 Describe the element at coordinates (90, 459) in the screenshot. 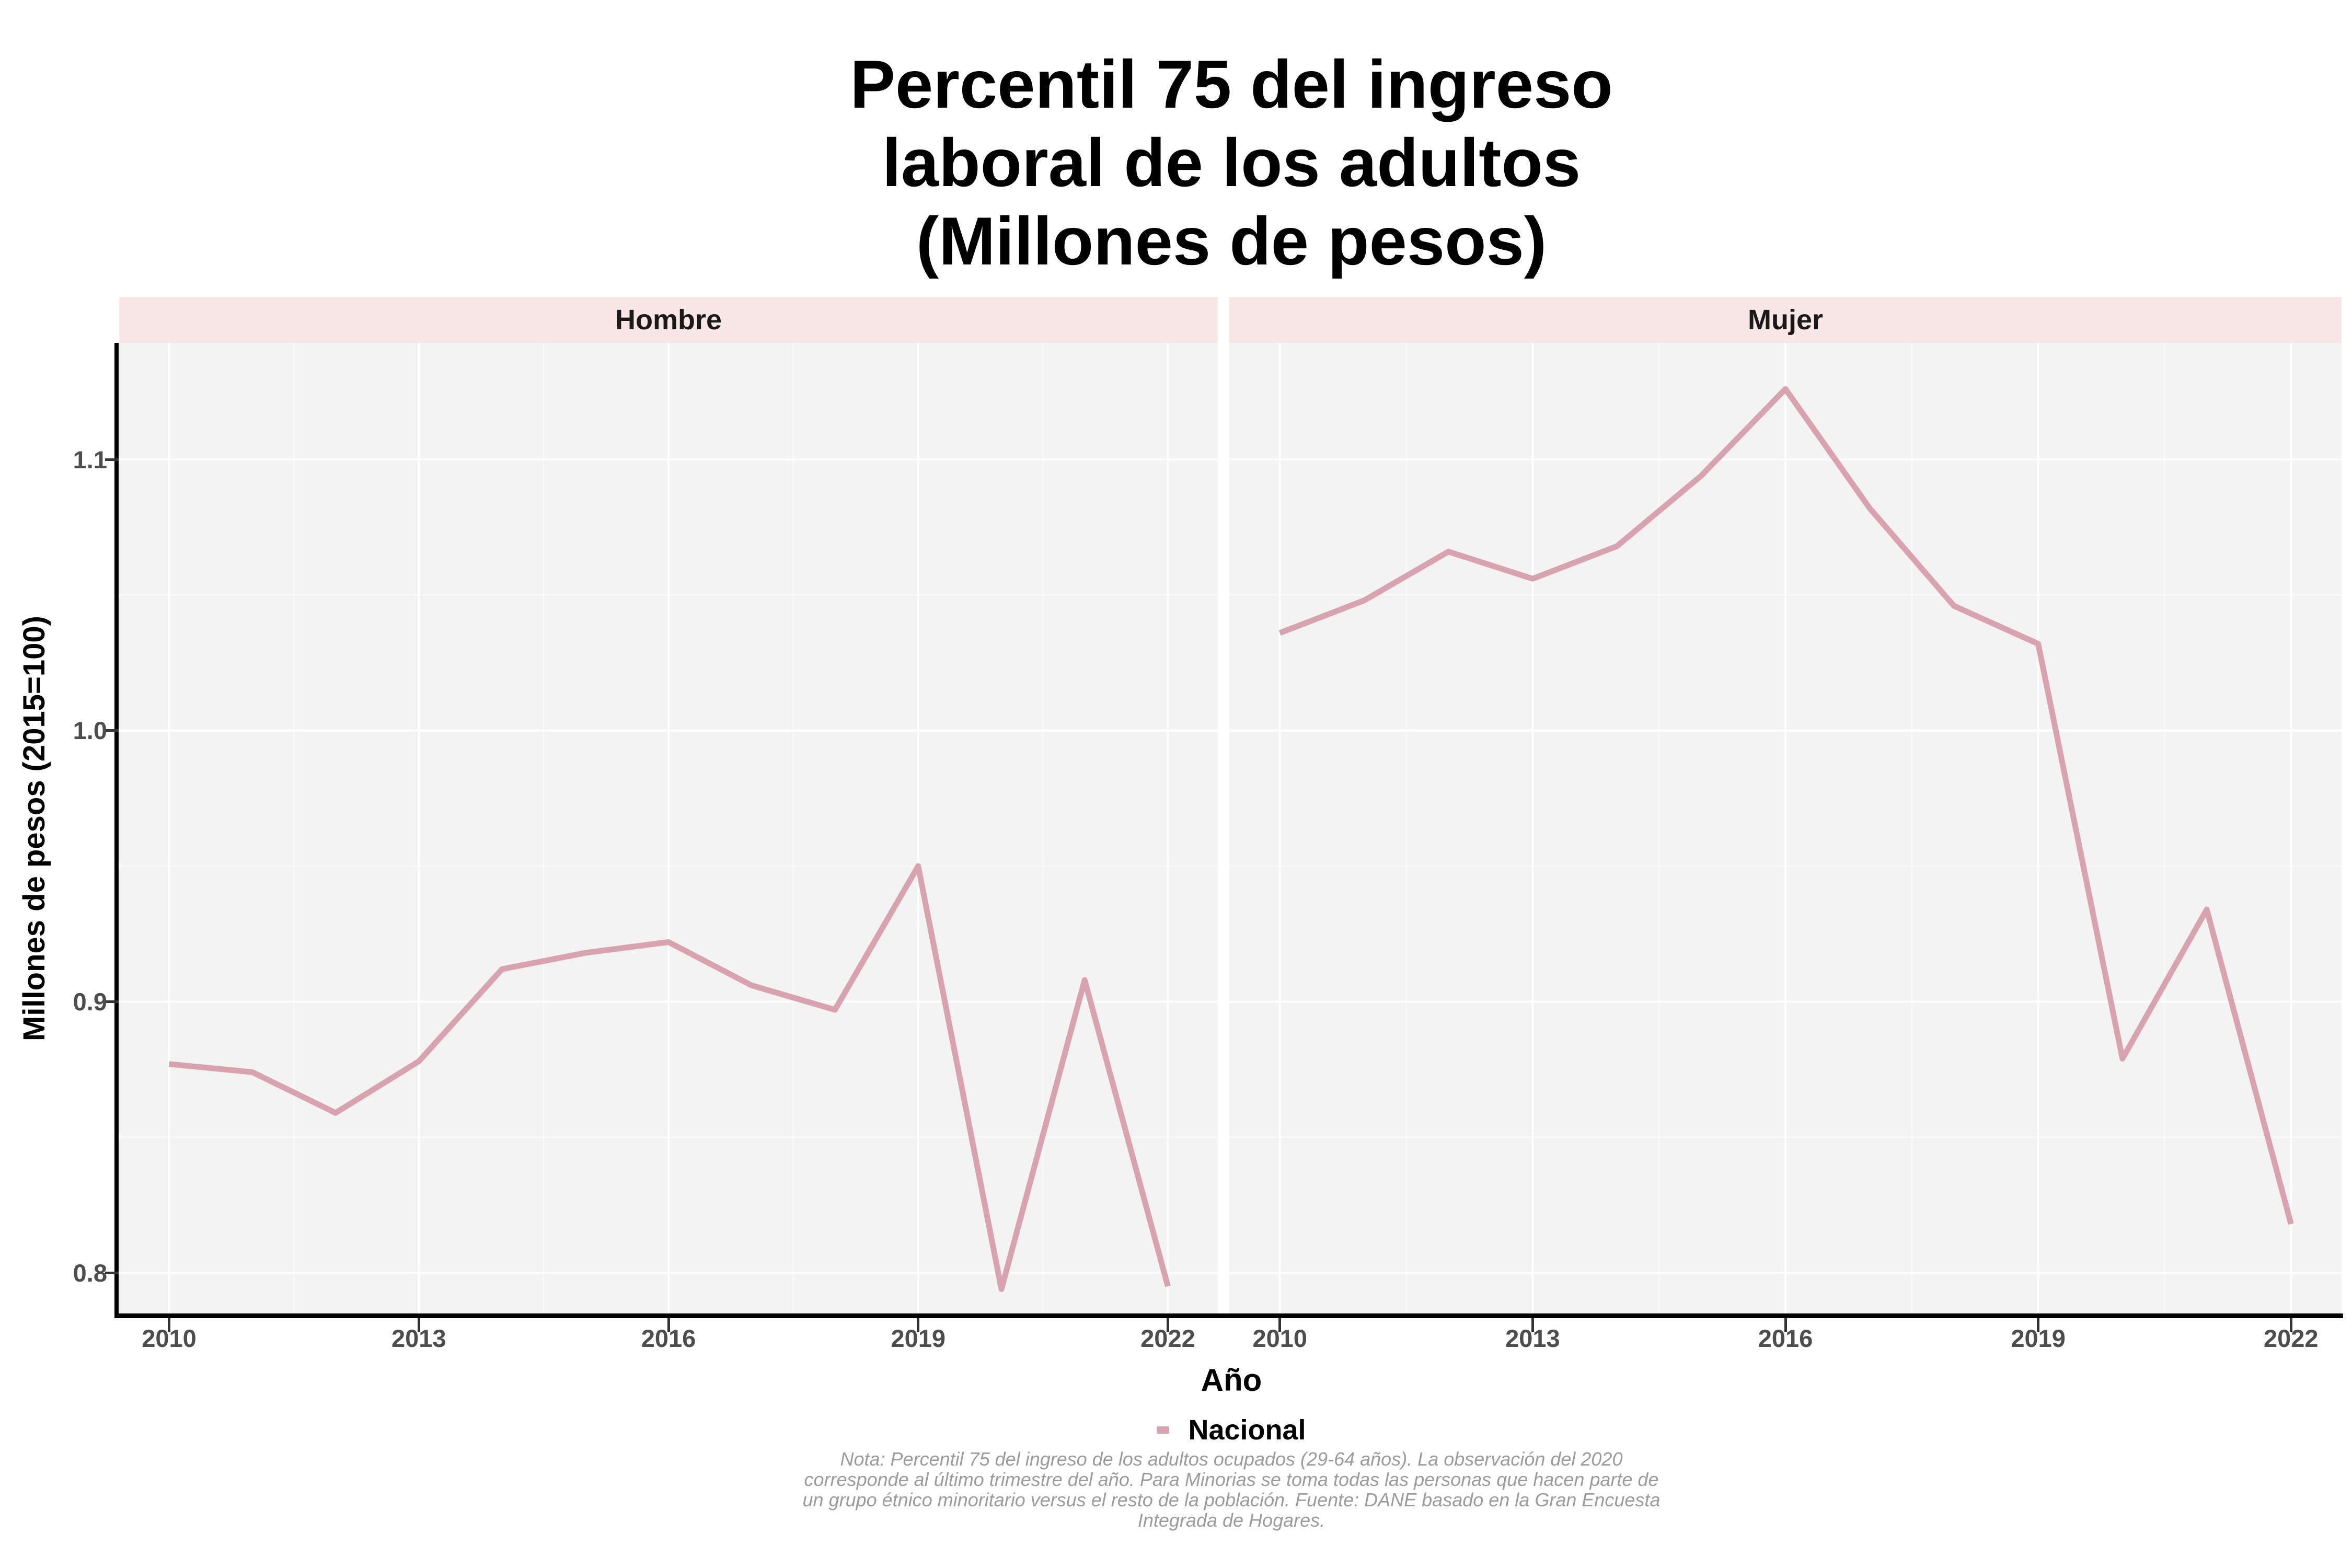

I see `y-tick-label: 1.1` at that location.